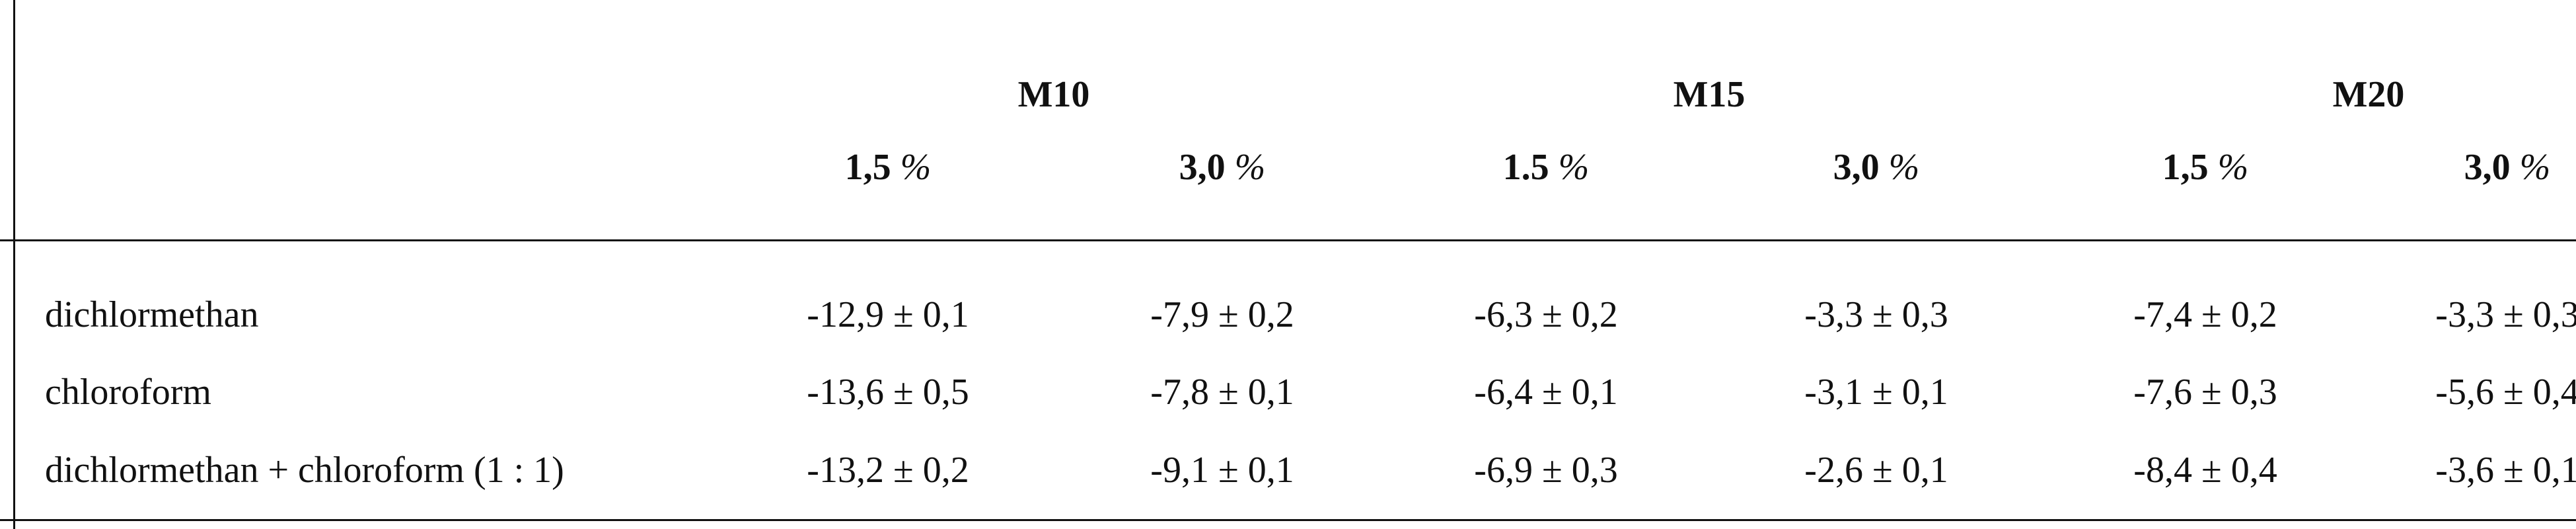  I want to click on table-cell: -7,4 ± 0,2, so click(2205, 314).